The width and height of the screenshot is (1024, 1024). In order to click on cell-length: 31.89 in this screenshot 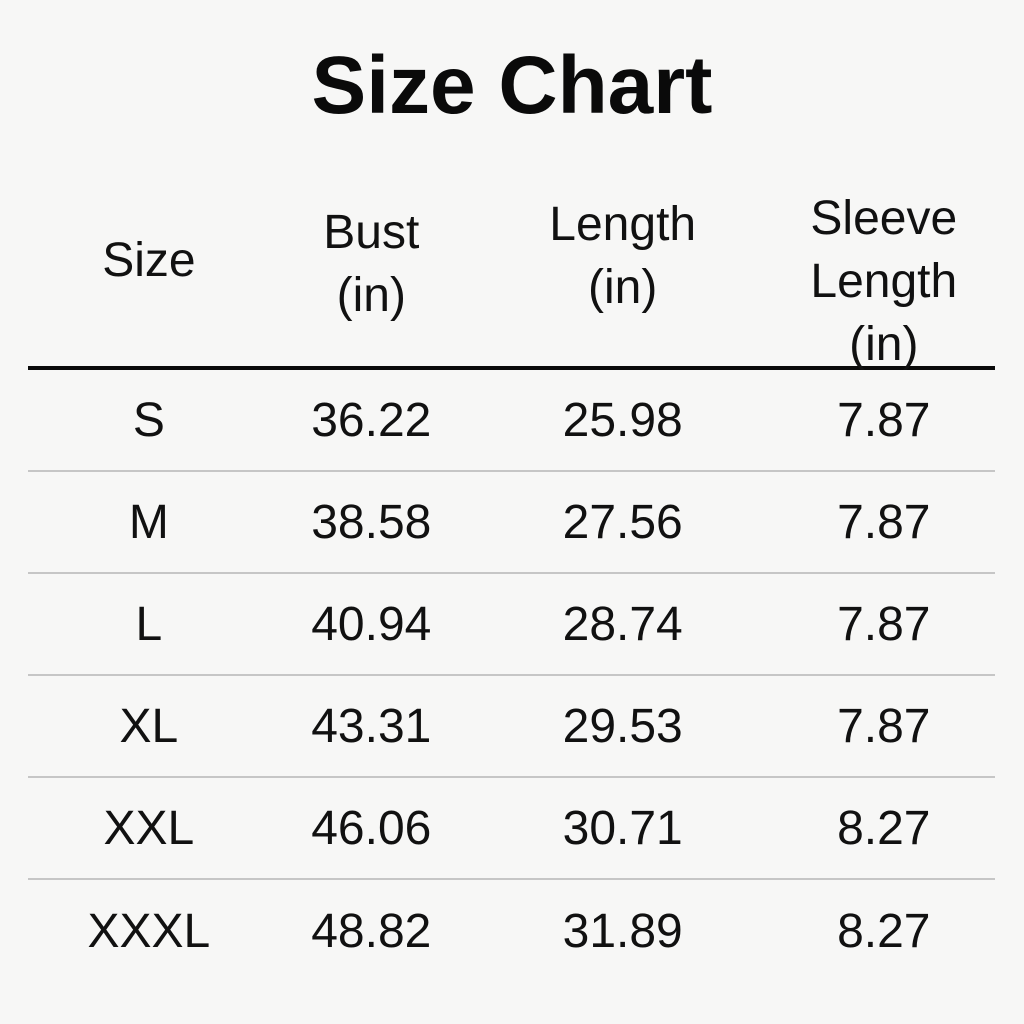, I will do `click(622, 931)`.